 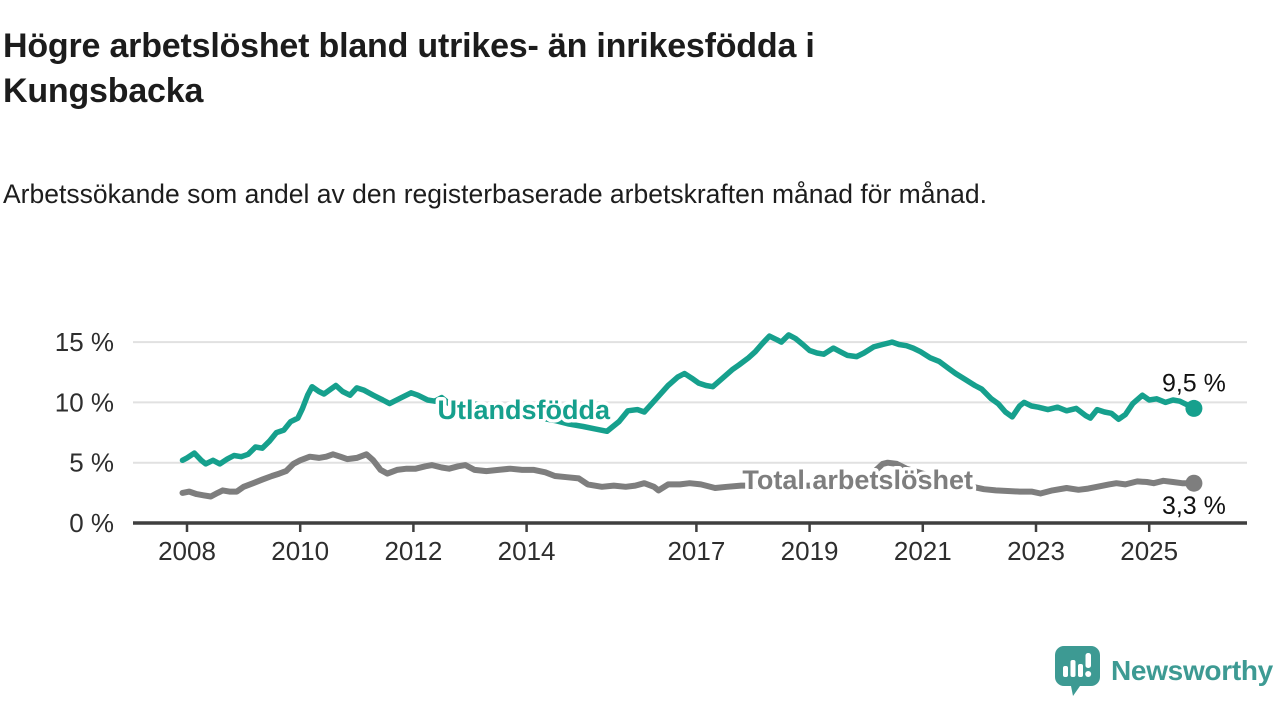 What do you see at coordinates (527, 551) in the screenshot?
I see `x-tick-label: 2014` at bounding box center [527, 551].